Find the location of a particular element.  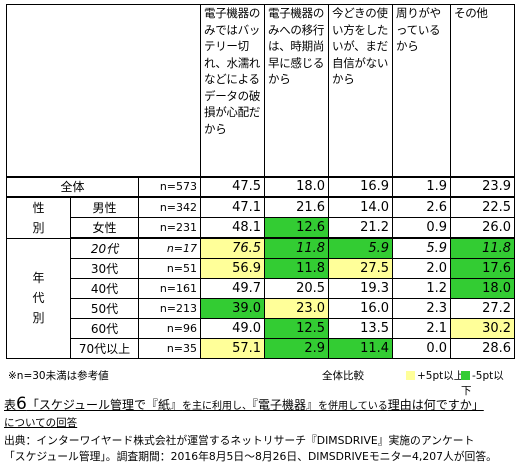

table-row: 女性 n=231 48.1 12.6 21.2 0.9 26.0 is located at coordinates (261, 227).